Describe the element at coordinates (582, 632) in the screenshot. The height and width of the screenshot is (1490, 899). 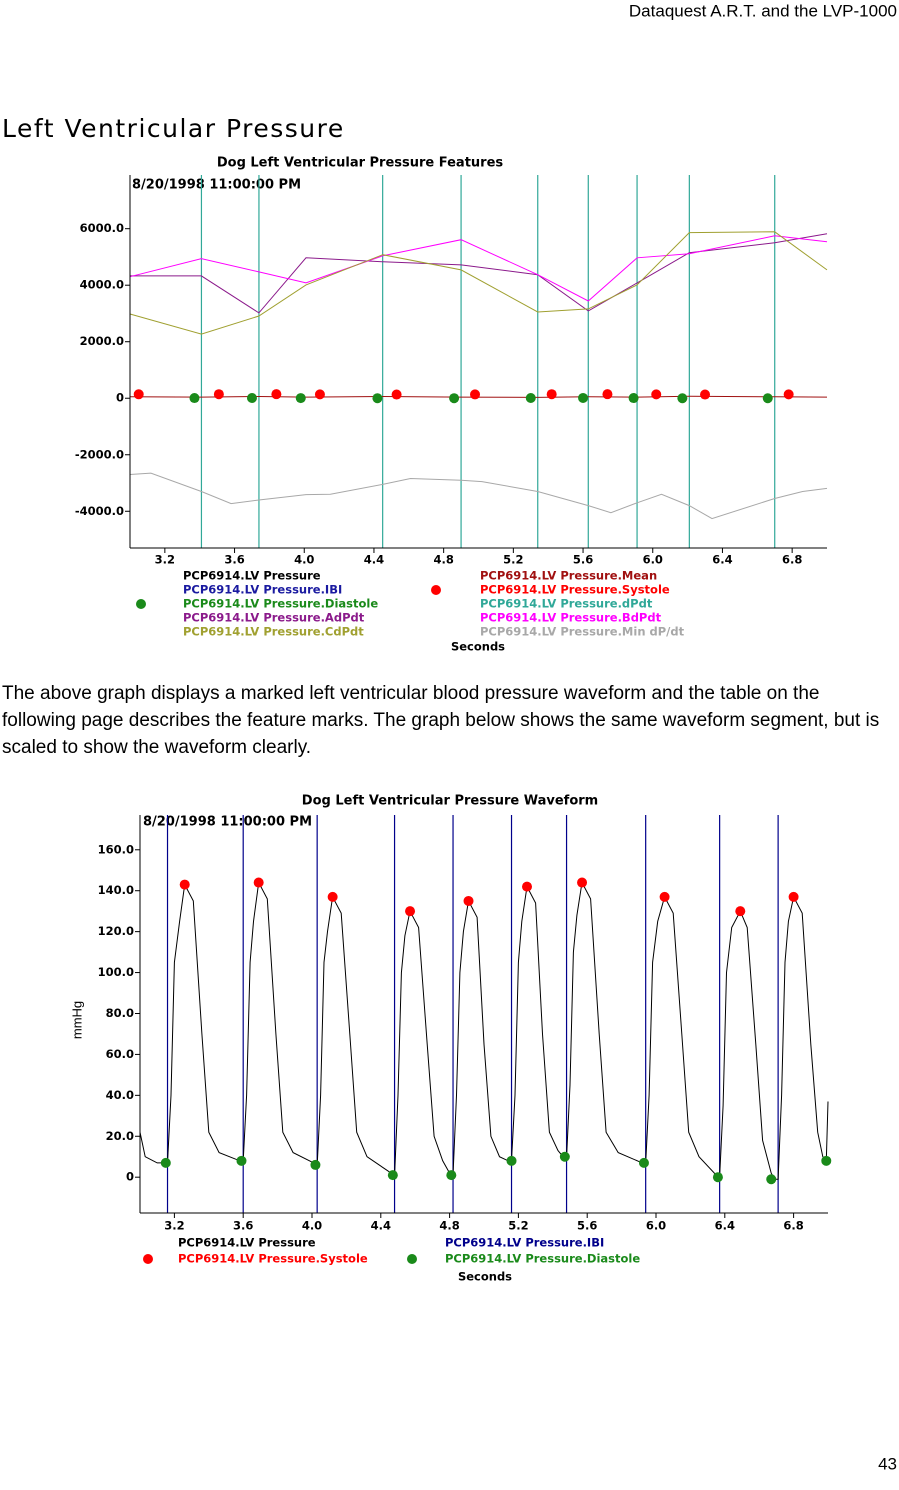
I see `legend-label: PCP6914.LV Pressure.Min dP/dt` at that location.